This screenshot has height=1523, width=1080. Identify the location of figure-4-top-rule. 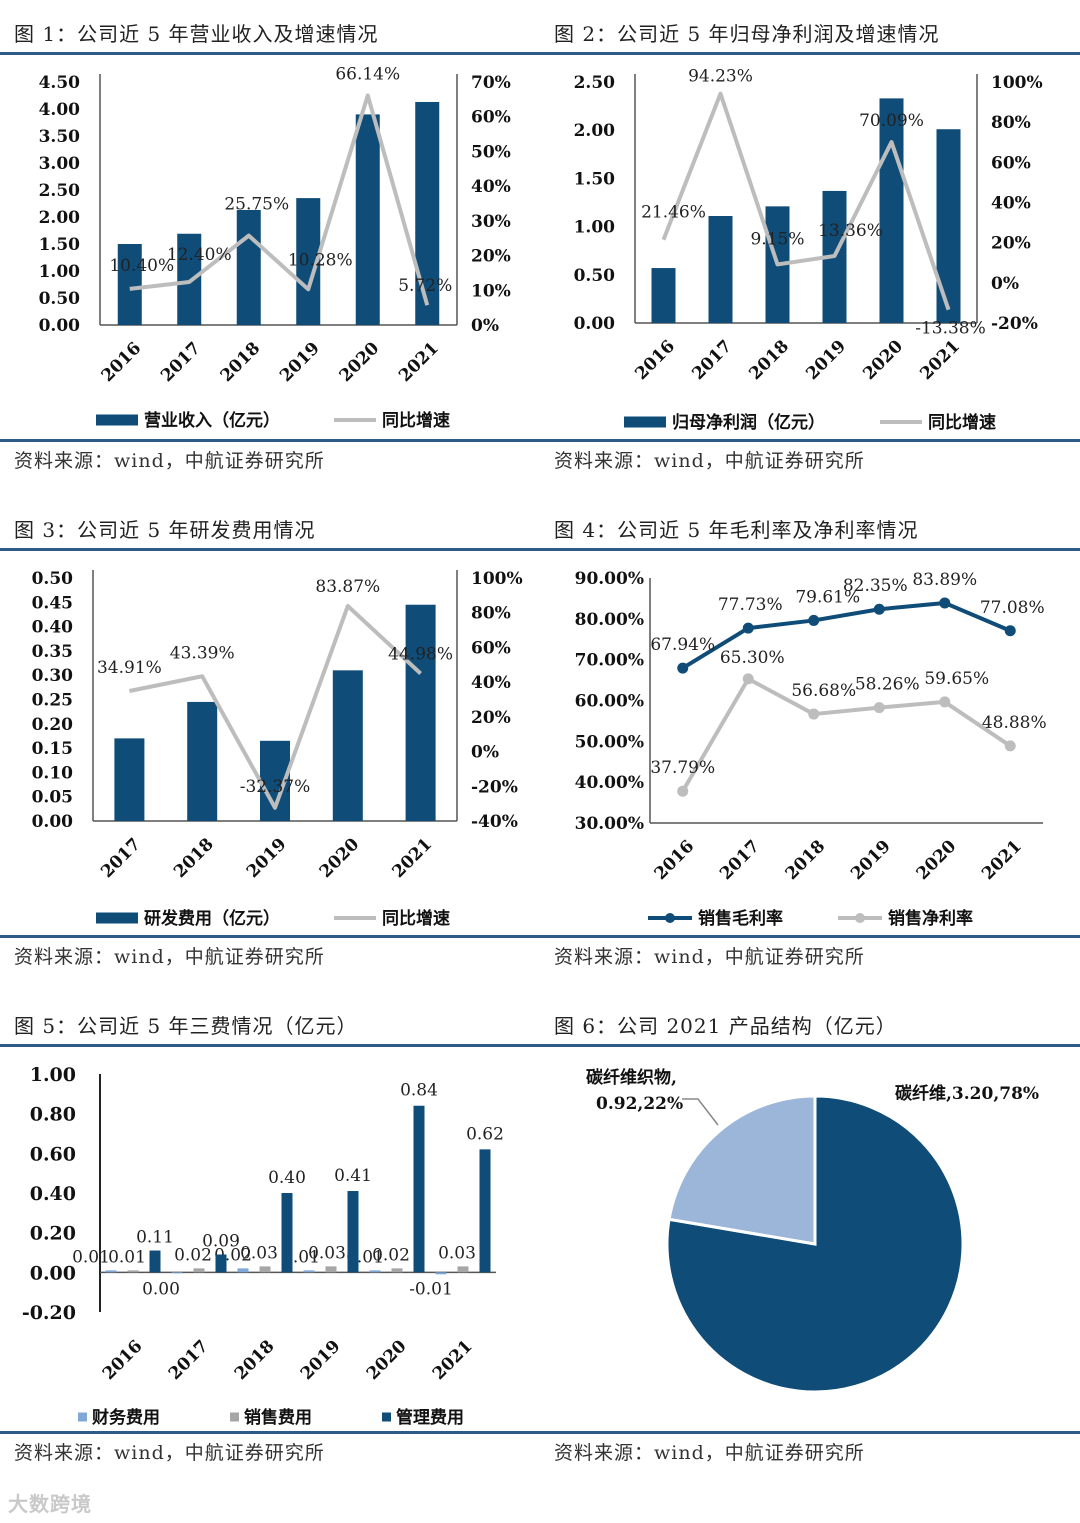
(810, 549).